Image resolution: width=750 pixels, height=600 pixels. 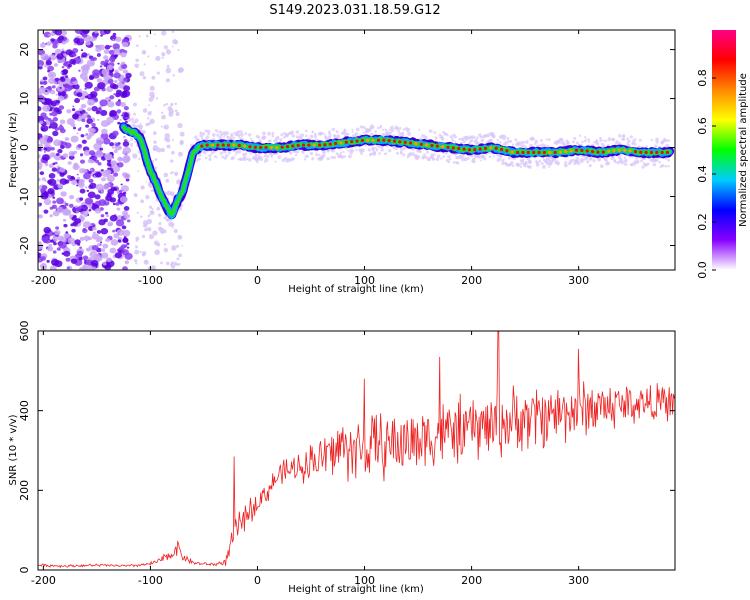 What do you see at coordinates (24, 147) in the screenshot?
I see `y-tick-label: 0` at bounding box center [24, 147].